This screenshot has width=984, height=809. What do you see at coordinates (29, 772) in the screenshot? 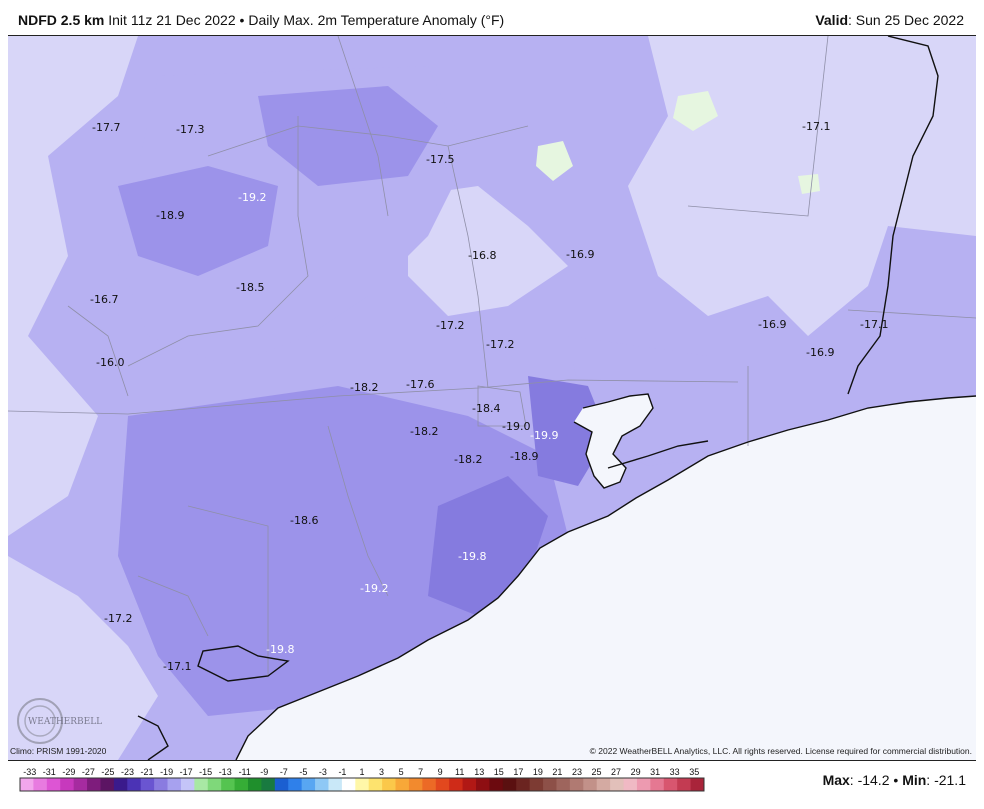
I see `color-scale-tick-label: -33` at bounding box center [29, 772].